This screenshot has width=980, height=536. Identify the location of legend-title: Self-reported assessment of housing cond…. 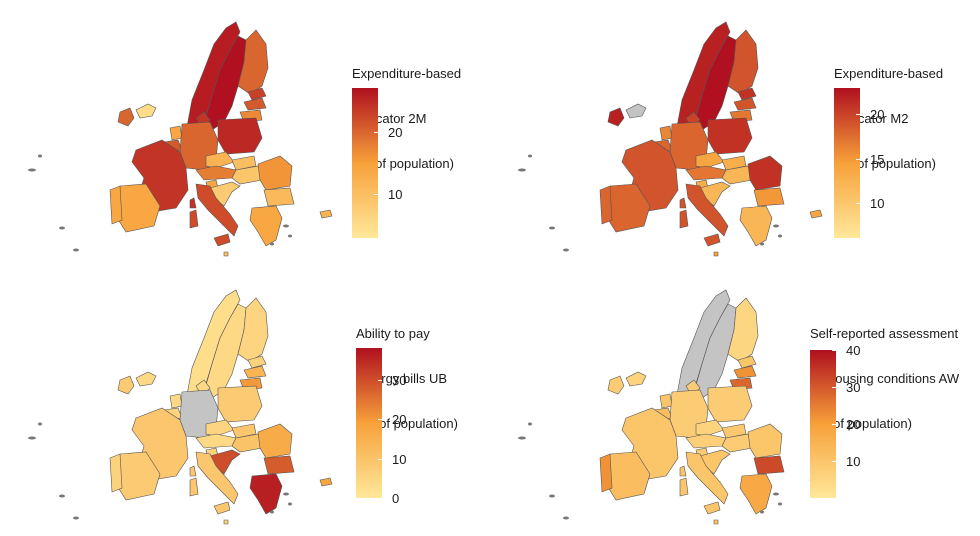
(884, 378).